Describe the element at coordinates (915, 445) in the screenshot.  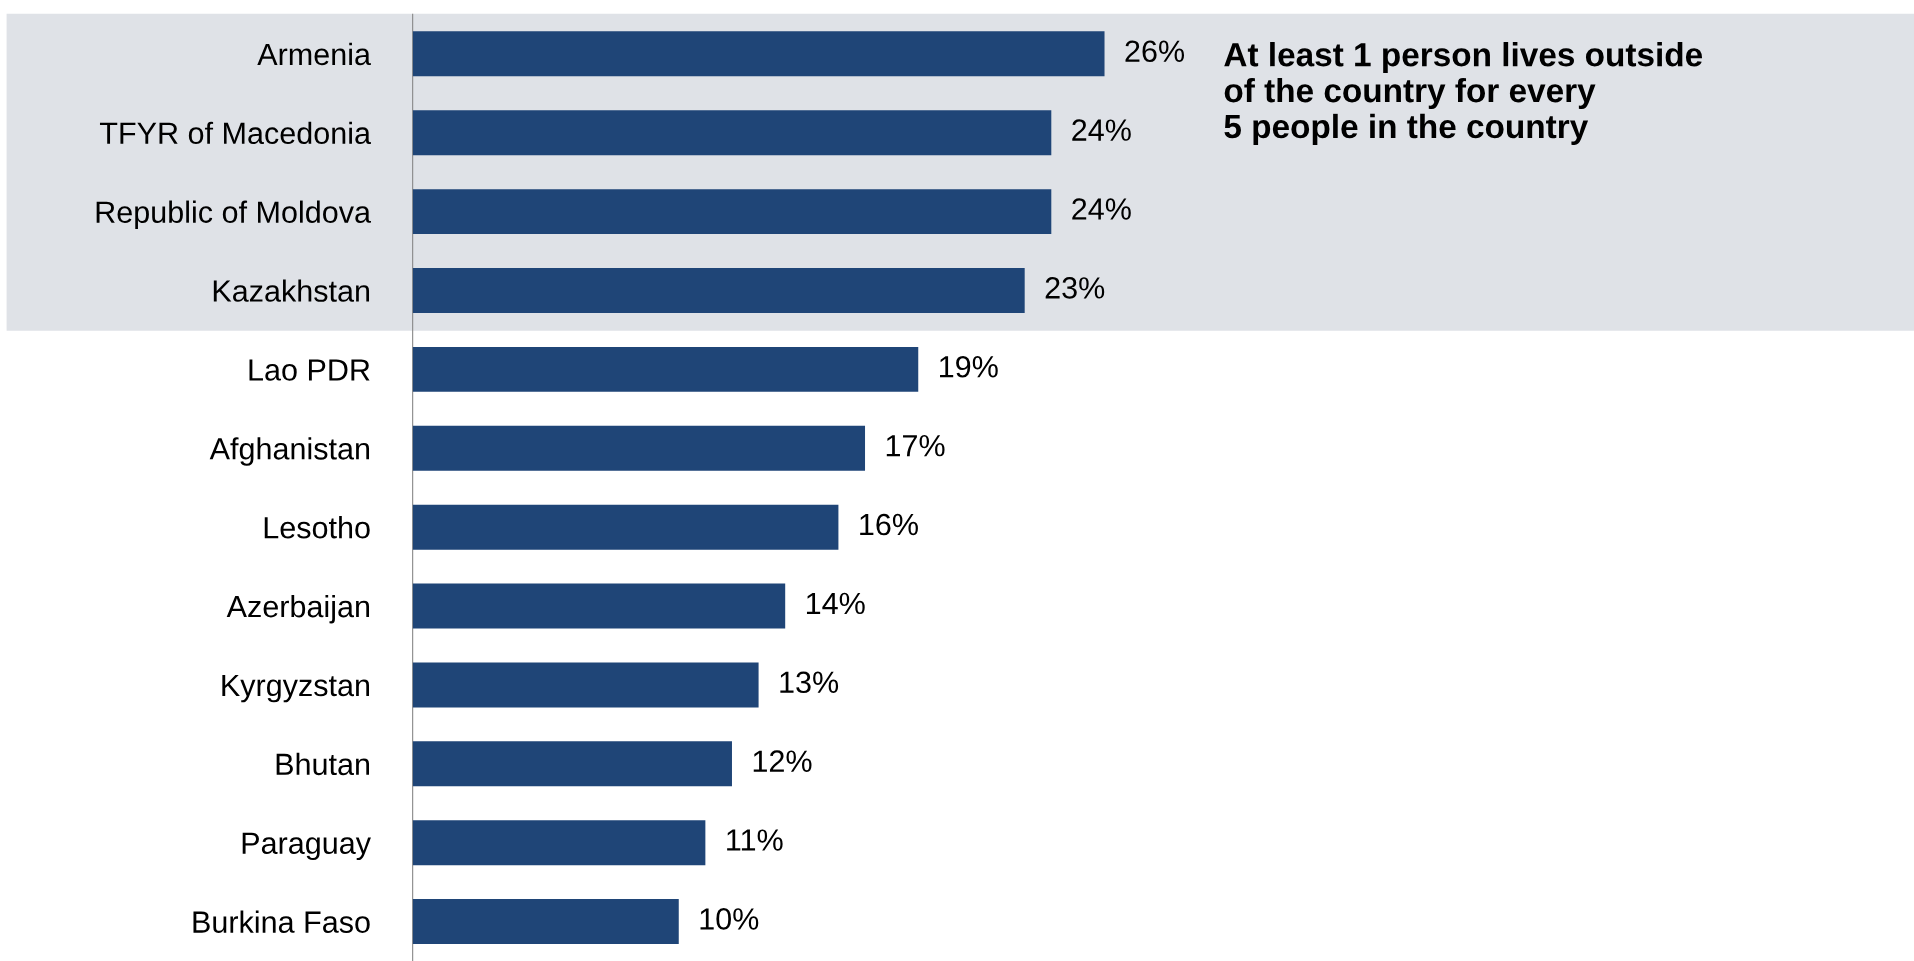
I see `data-label: 17%` at that location.